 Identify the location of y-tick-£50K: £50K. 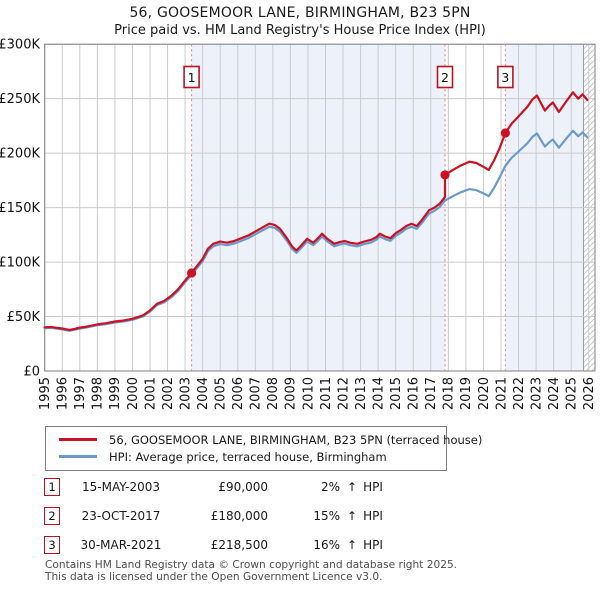
(24, 317).